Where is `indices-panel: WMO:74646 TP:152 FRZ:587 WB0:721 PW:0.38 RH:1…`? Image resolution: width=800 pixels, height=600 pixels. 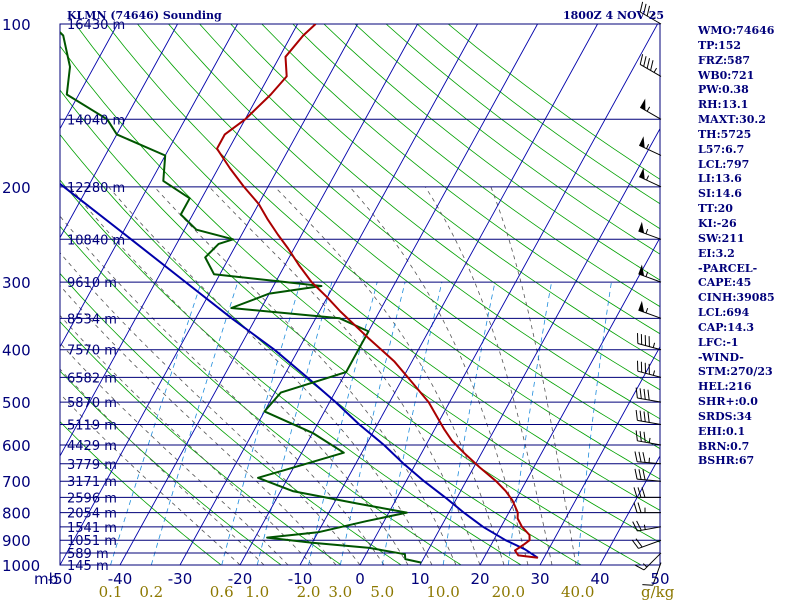 indices-panel: WMO:74646 TP:152 FRZ:587 WB0:721 PW:0.38 RH:1… is located at coordinates (748, 246).